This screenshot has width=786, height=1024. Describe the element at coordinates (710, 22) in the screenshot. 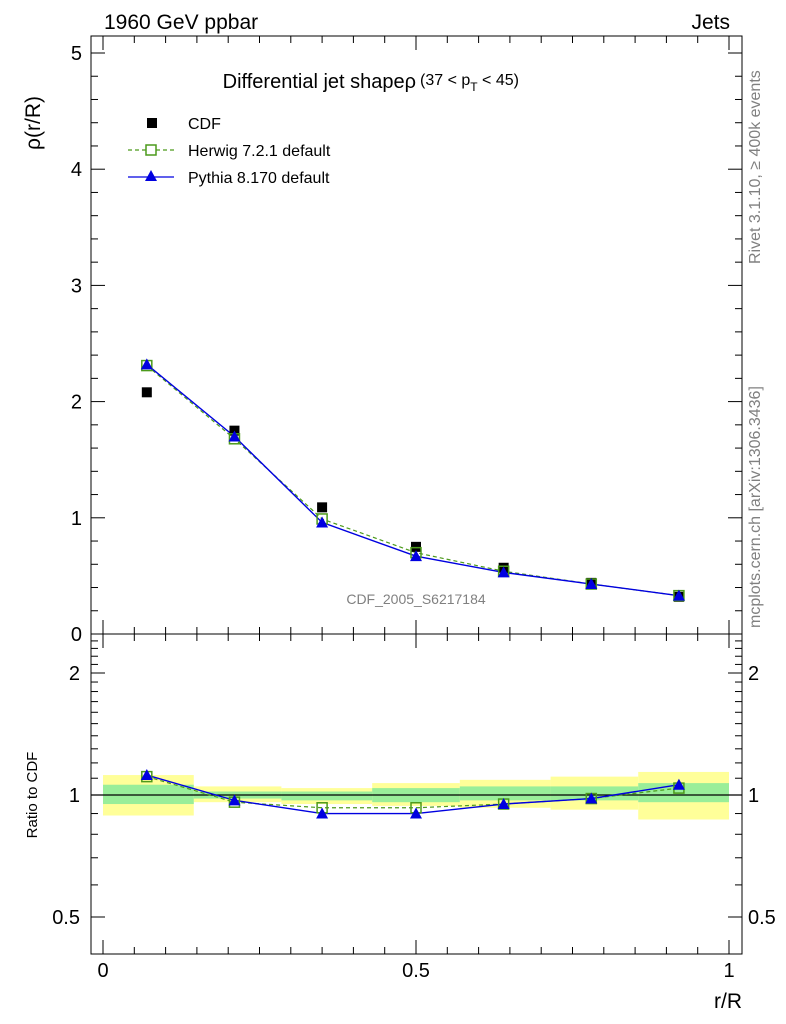

I see `header-right: Jets` at that location.